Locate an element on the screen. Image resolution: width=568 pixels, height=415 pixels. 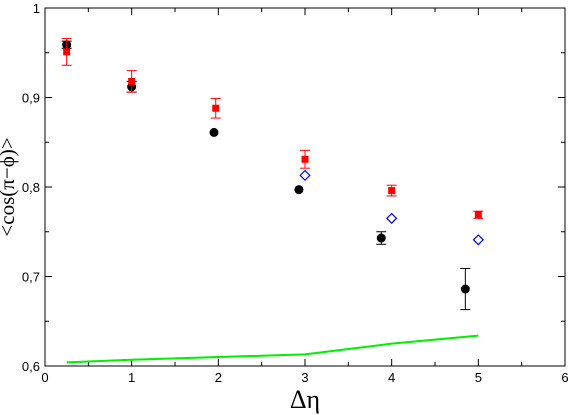
y-tick-label: 0,9 is located at coordinates (31, 98).